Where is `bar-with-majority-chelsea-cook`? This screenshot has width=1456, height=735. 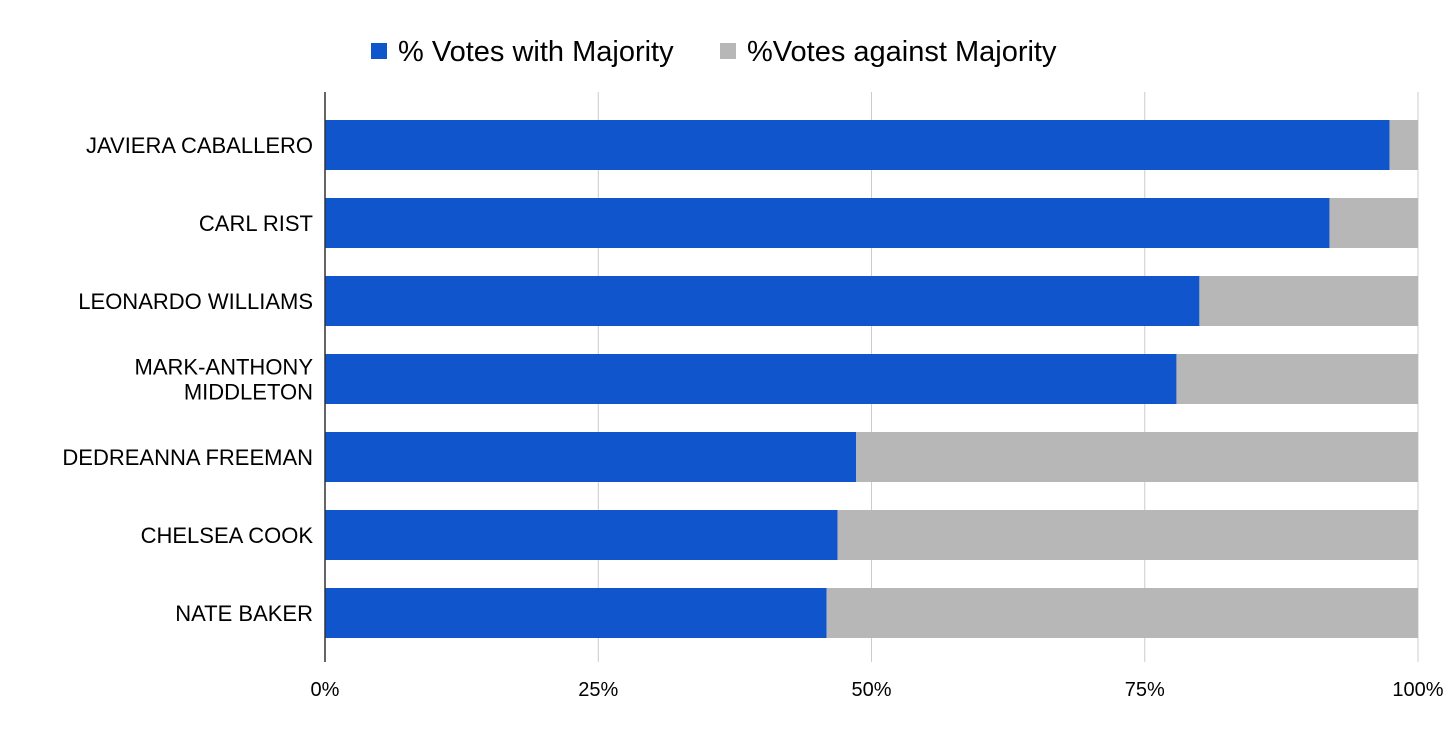
bar-with-majority-chelsea-cook is located at coordinates (581, 535).